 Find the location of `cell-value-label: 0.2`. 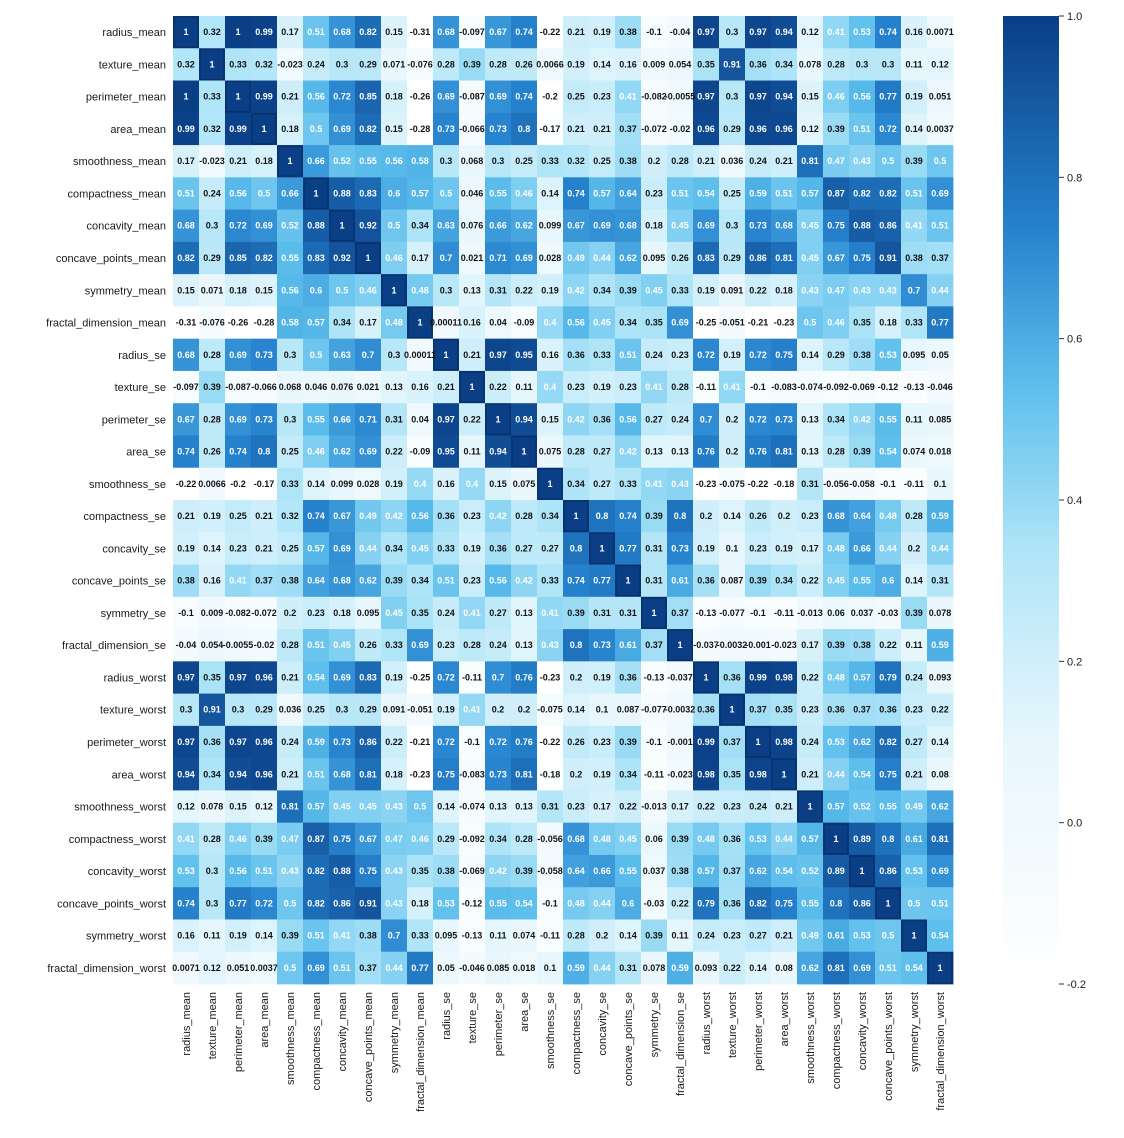

cell-value-label: 0.2 is located at coordinates (498, 710).